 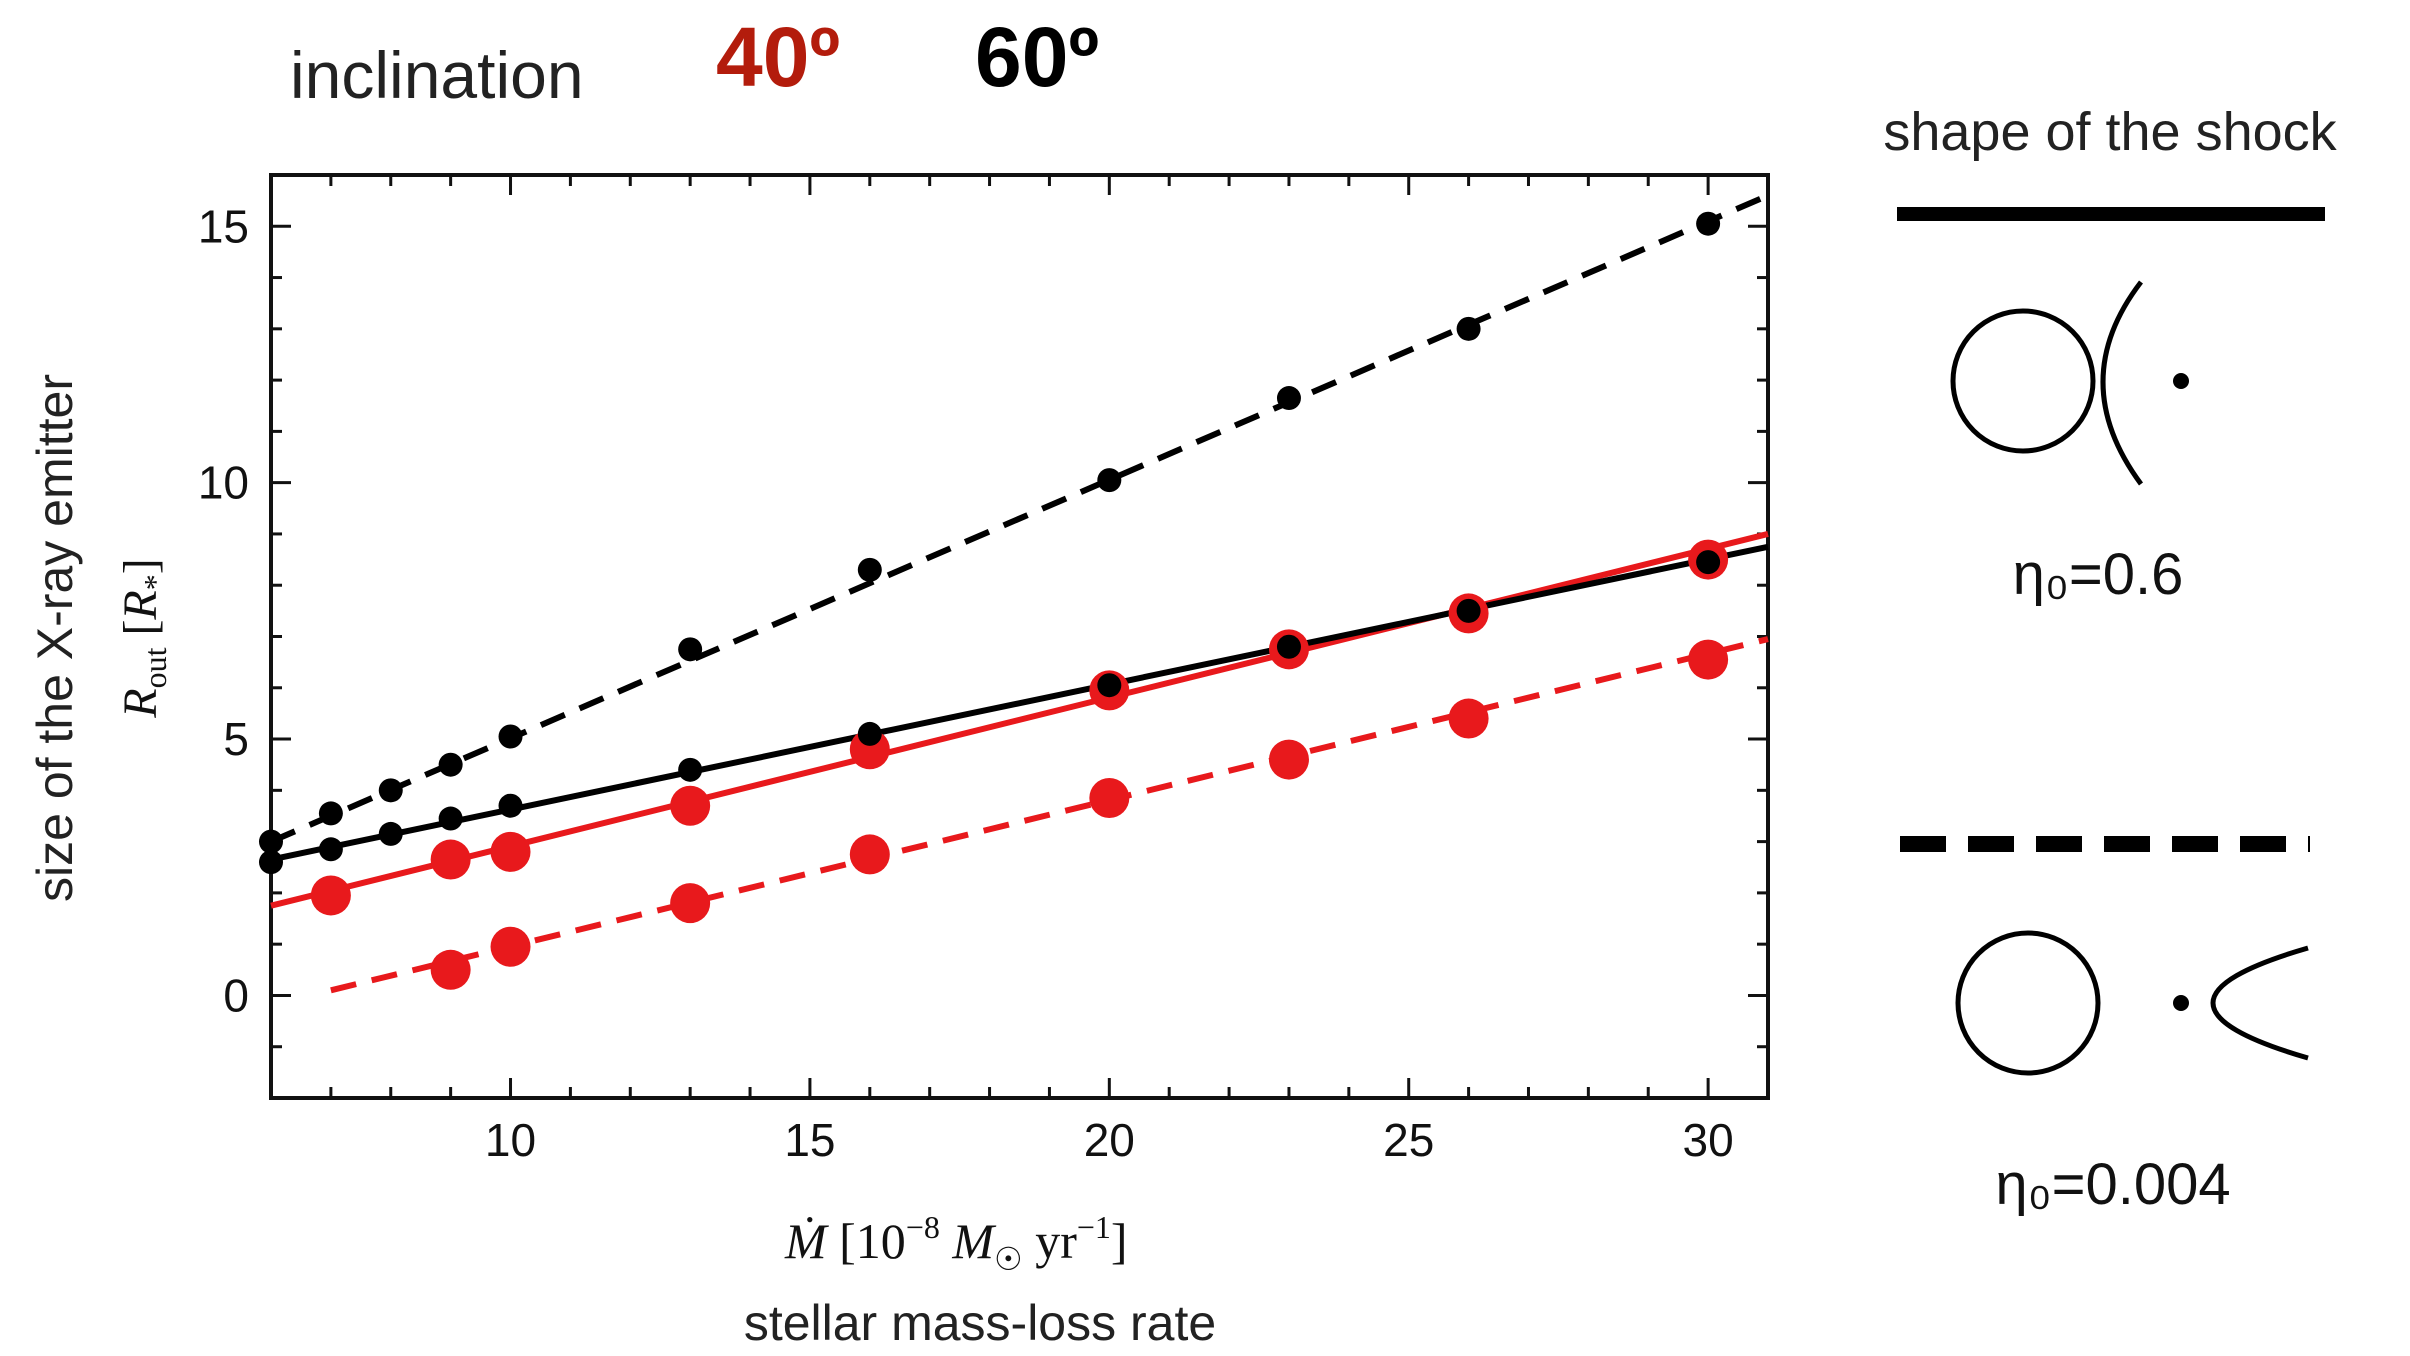 What do you see at coordinates (1109, 1140) in the screenshot?
I see `x-tick-label: 20` at bounding box center [1109, 1140].